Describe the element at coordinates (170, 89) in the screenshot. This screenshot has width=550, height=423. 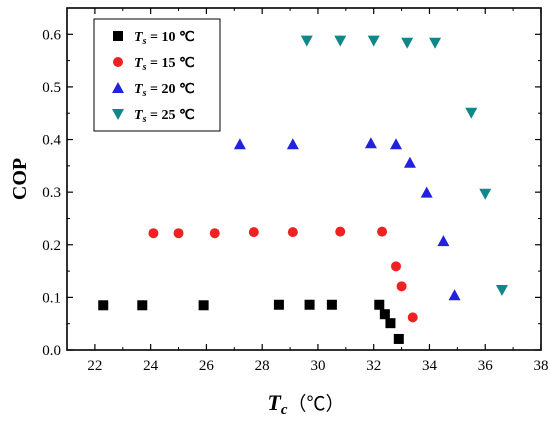
I see `legend-label-rest: = 20 ℃` at that location.